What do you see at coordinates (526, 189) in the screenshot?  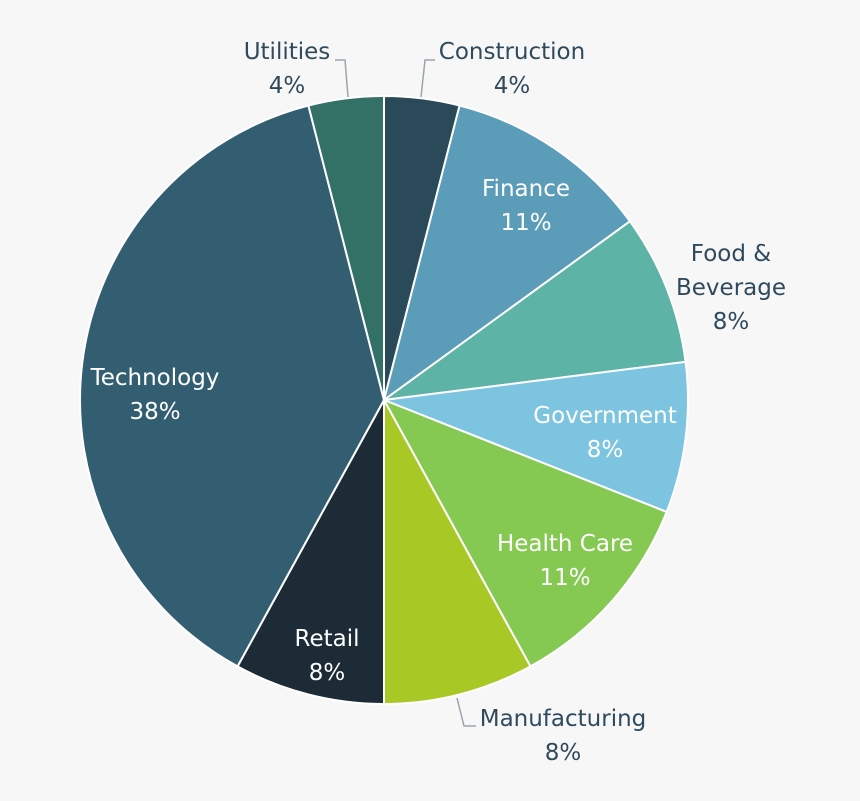 I see `label-finance: Finance` at bounding box center [526, 189].